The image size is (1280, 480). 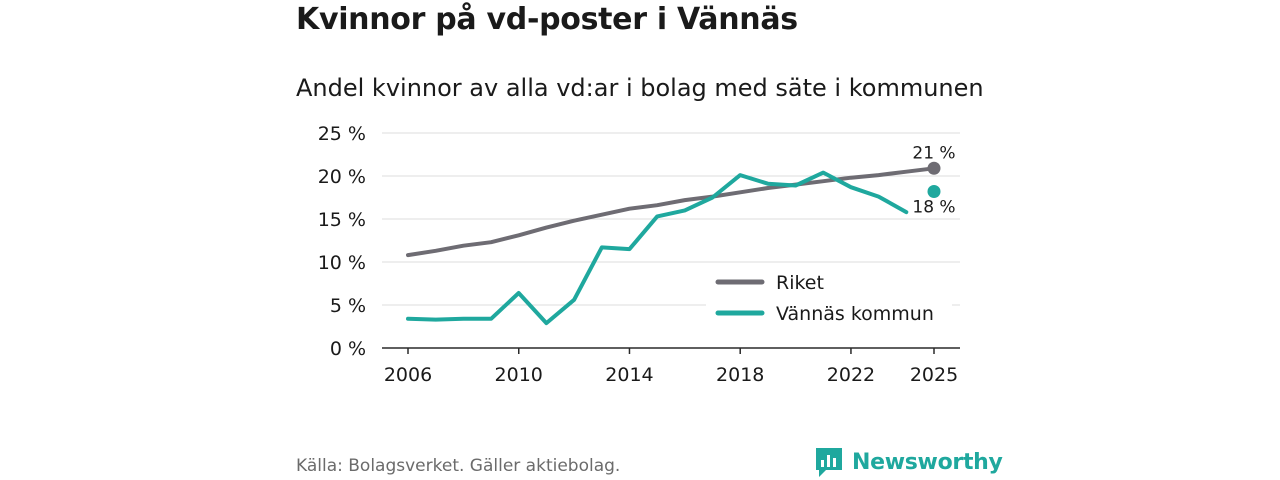 I want to click on legend: Riket Vännäs kommun, so click(x=829, y=297).